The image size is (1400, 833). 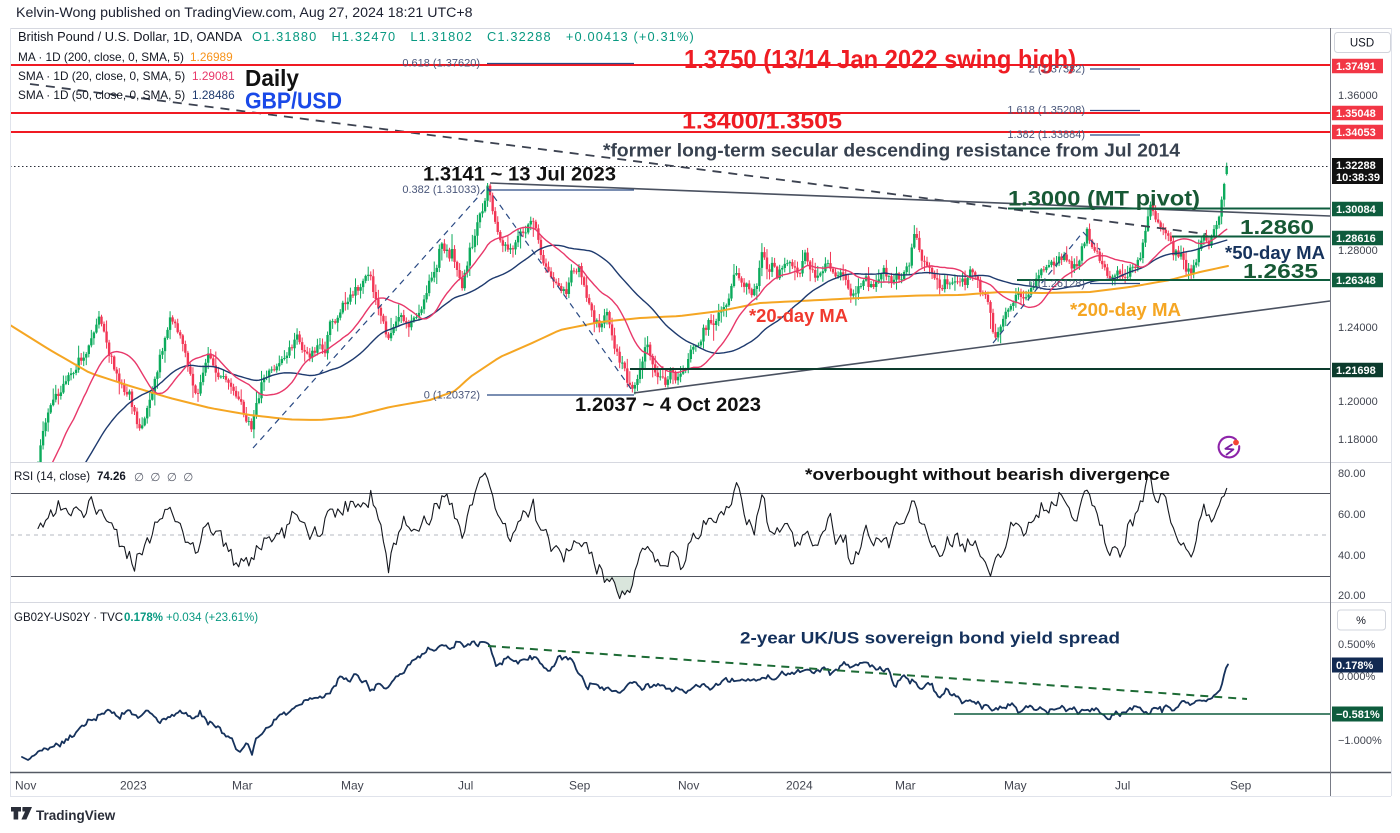 I want to click on svg-text:SMA · 1D (50, close, 0, SMA, 5: SMA · 1D (50, close, 0, SMA, 5), so click(x=101, y=95).